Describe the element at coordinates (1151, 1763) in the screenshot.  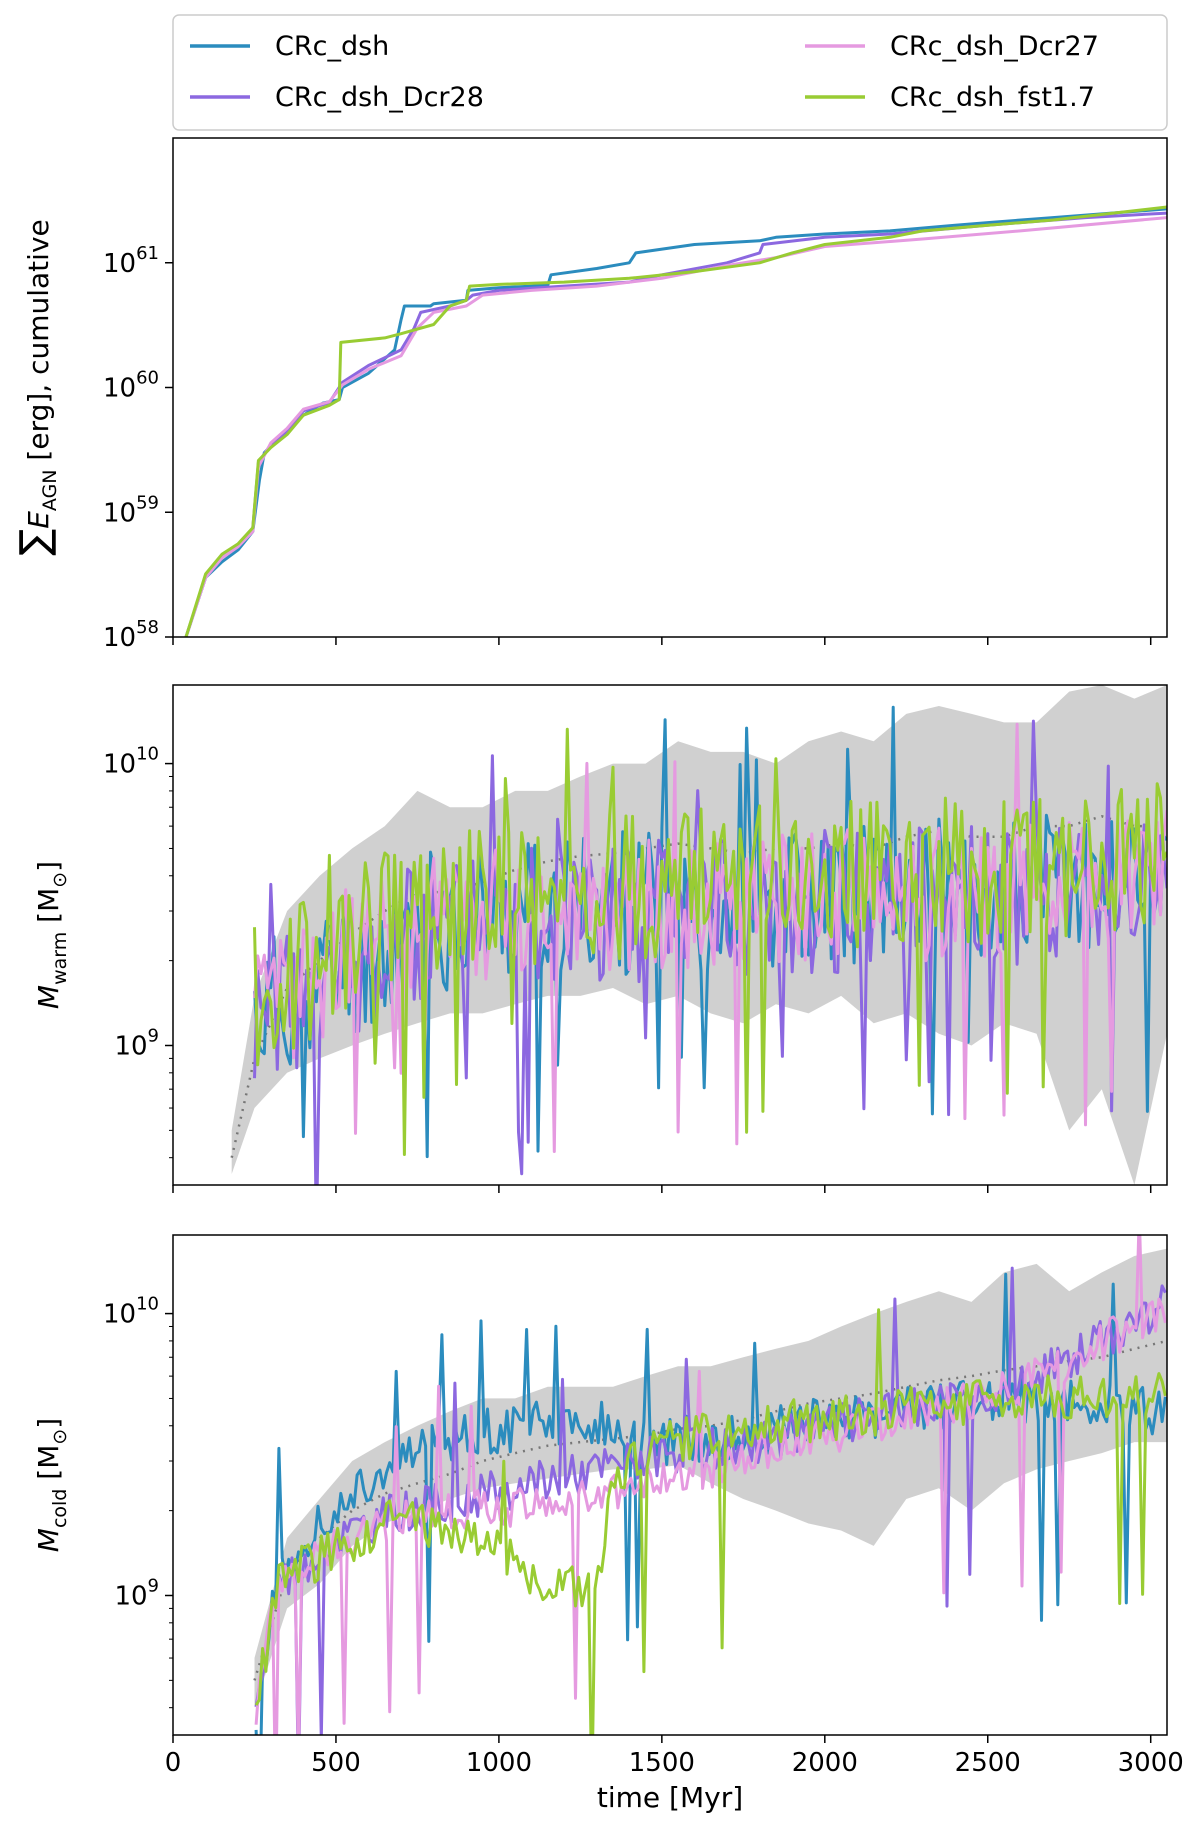
I see `x-tick-label: 3000` at that location.